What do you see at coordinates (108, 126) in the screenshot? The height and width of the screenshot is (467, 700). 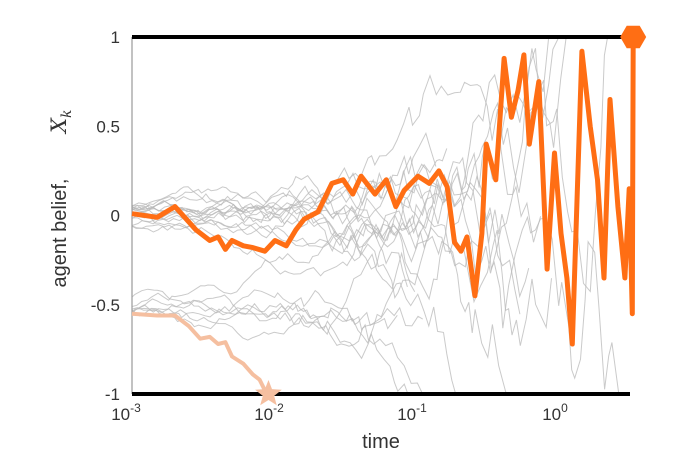 I see `y-tick-label: 0.5` at bounding box center [108, 126].